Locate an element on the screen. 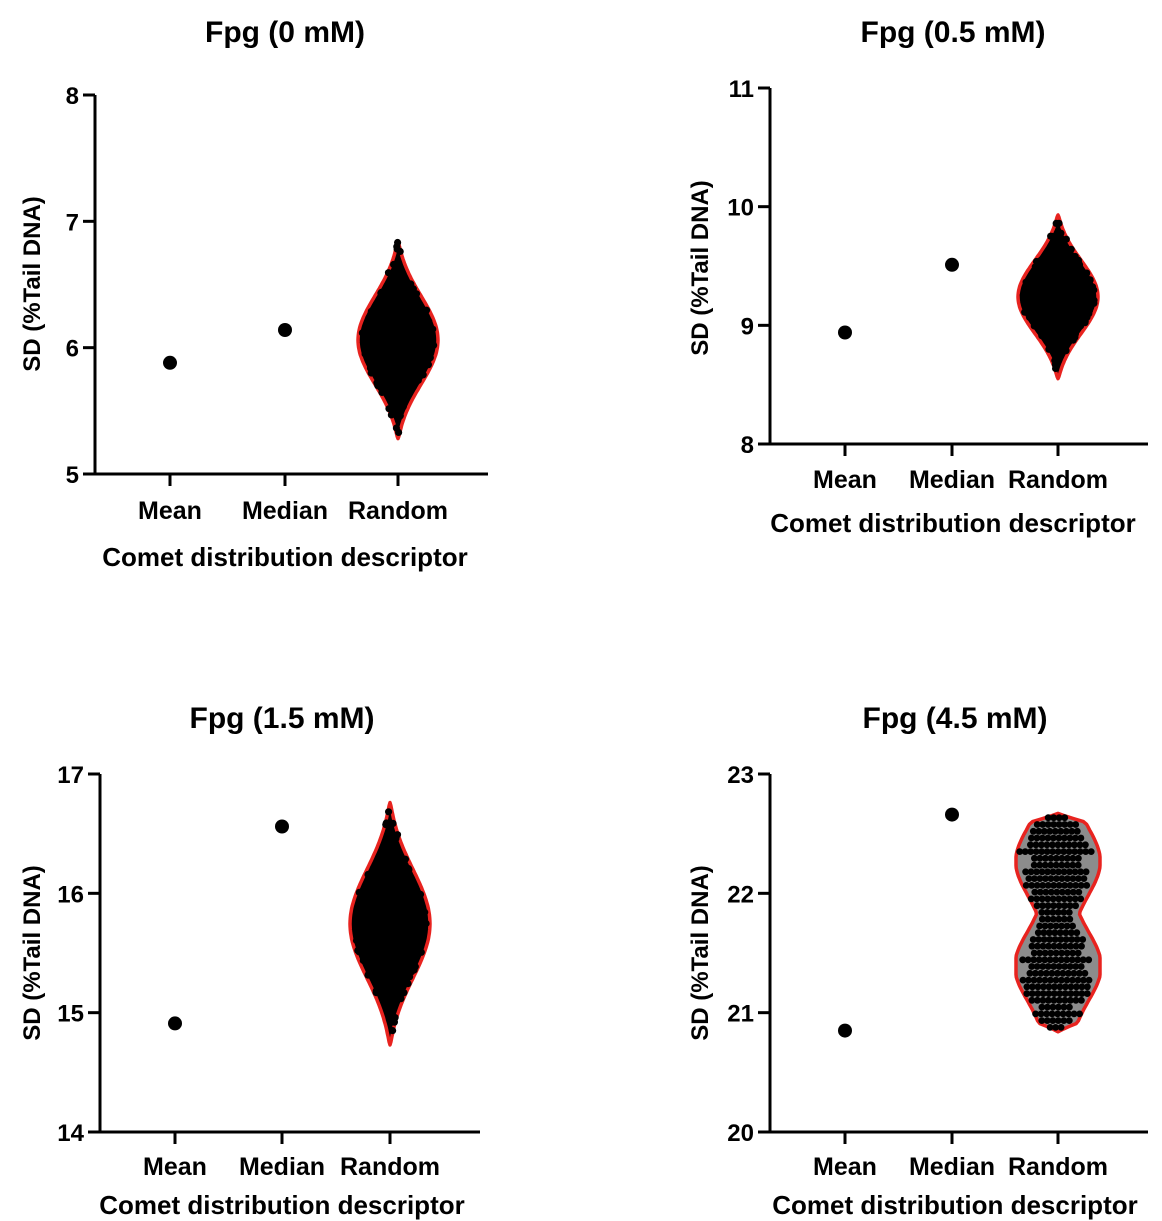 This screenshot has height=1221, width=1162. y-tick-label: 7 is located at coordinates (72, 222).